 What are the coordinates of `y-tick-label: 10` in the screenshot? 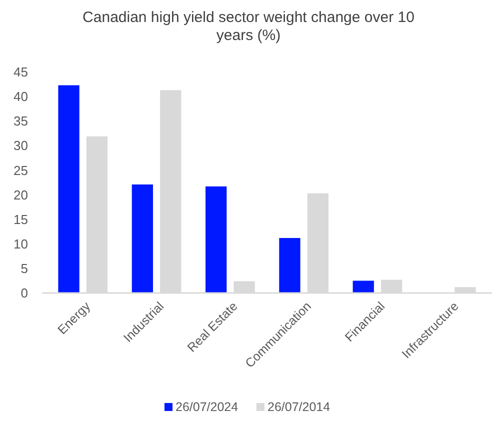 It's located at (21, 244).